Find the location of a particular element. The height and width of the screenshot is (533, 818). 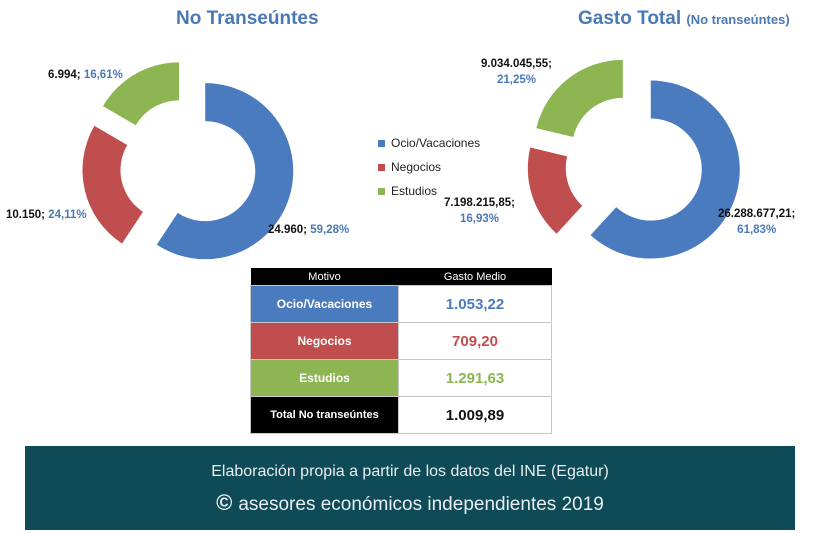

chart-subtitle: (No transeúntes) is located at coordinates (738, 19).